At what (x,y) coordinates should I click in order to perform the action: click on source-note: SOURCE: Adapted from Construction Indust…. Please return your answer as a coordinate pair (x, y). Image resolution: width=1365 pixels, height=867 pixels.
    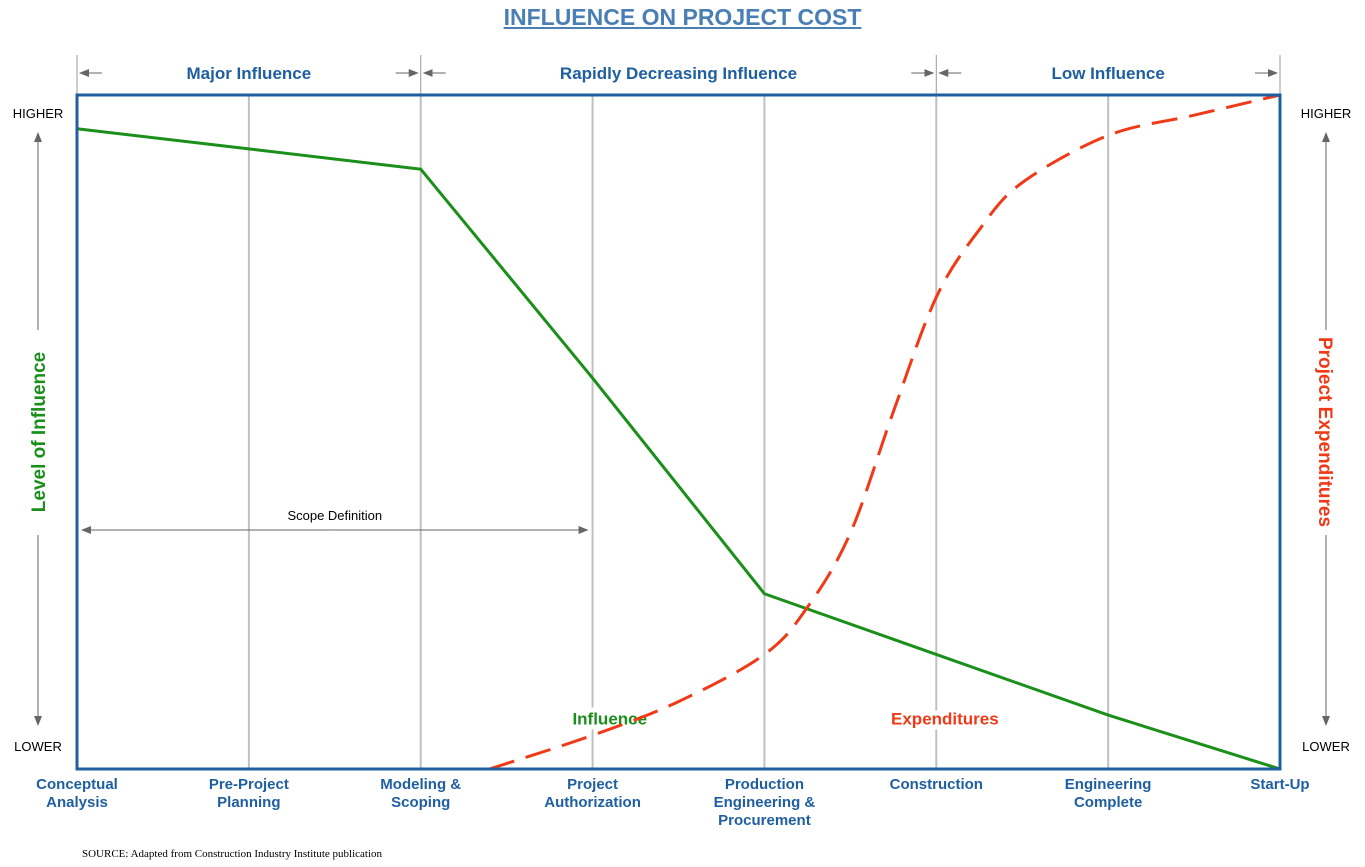
    Looking at the image, I should click on (232, 854).